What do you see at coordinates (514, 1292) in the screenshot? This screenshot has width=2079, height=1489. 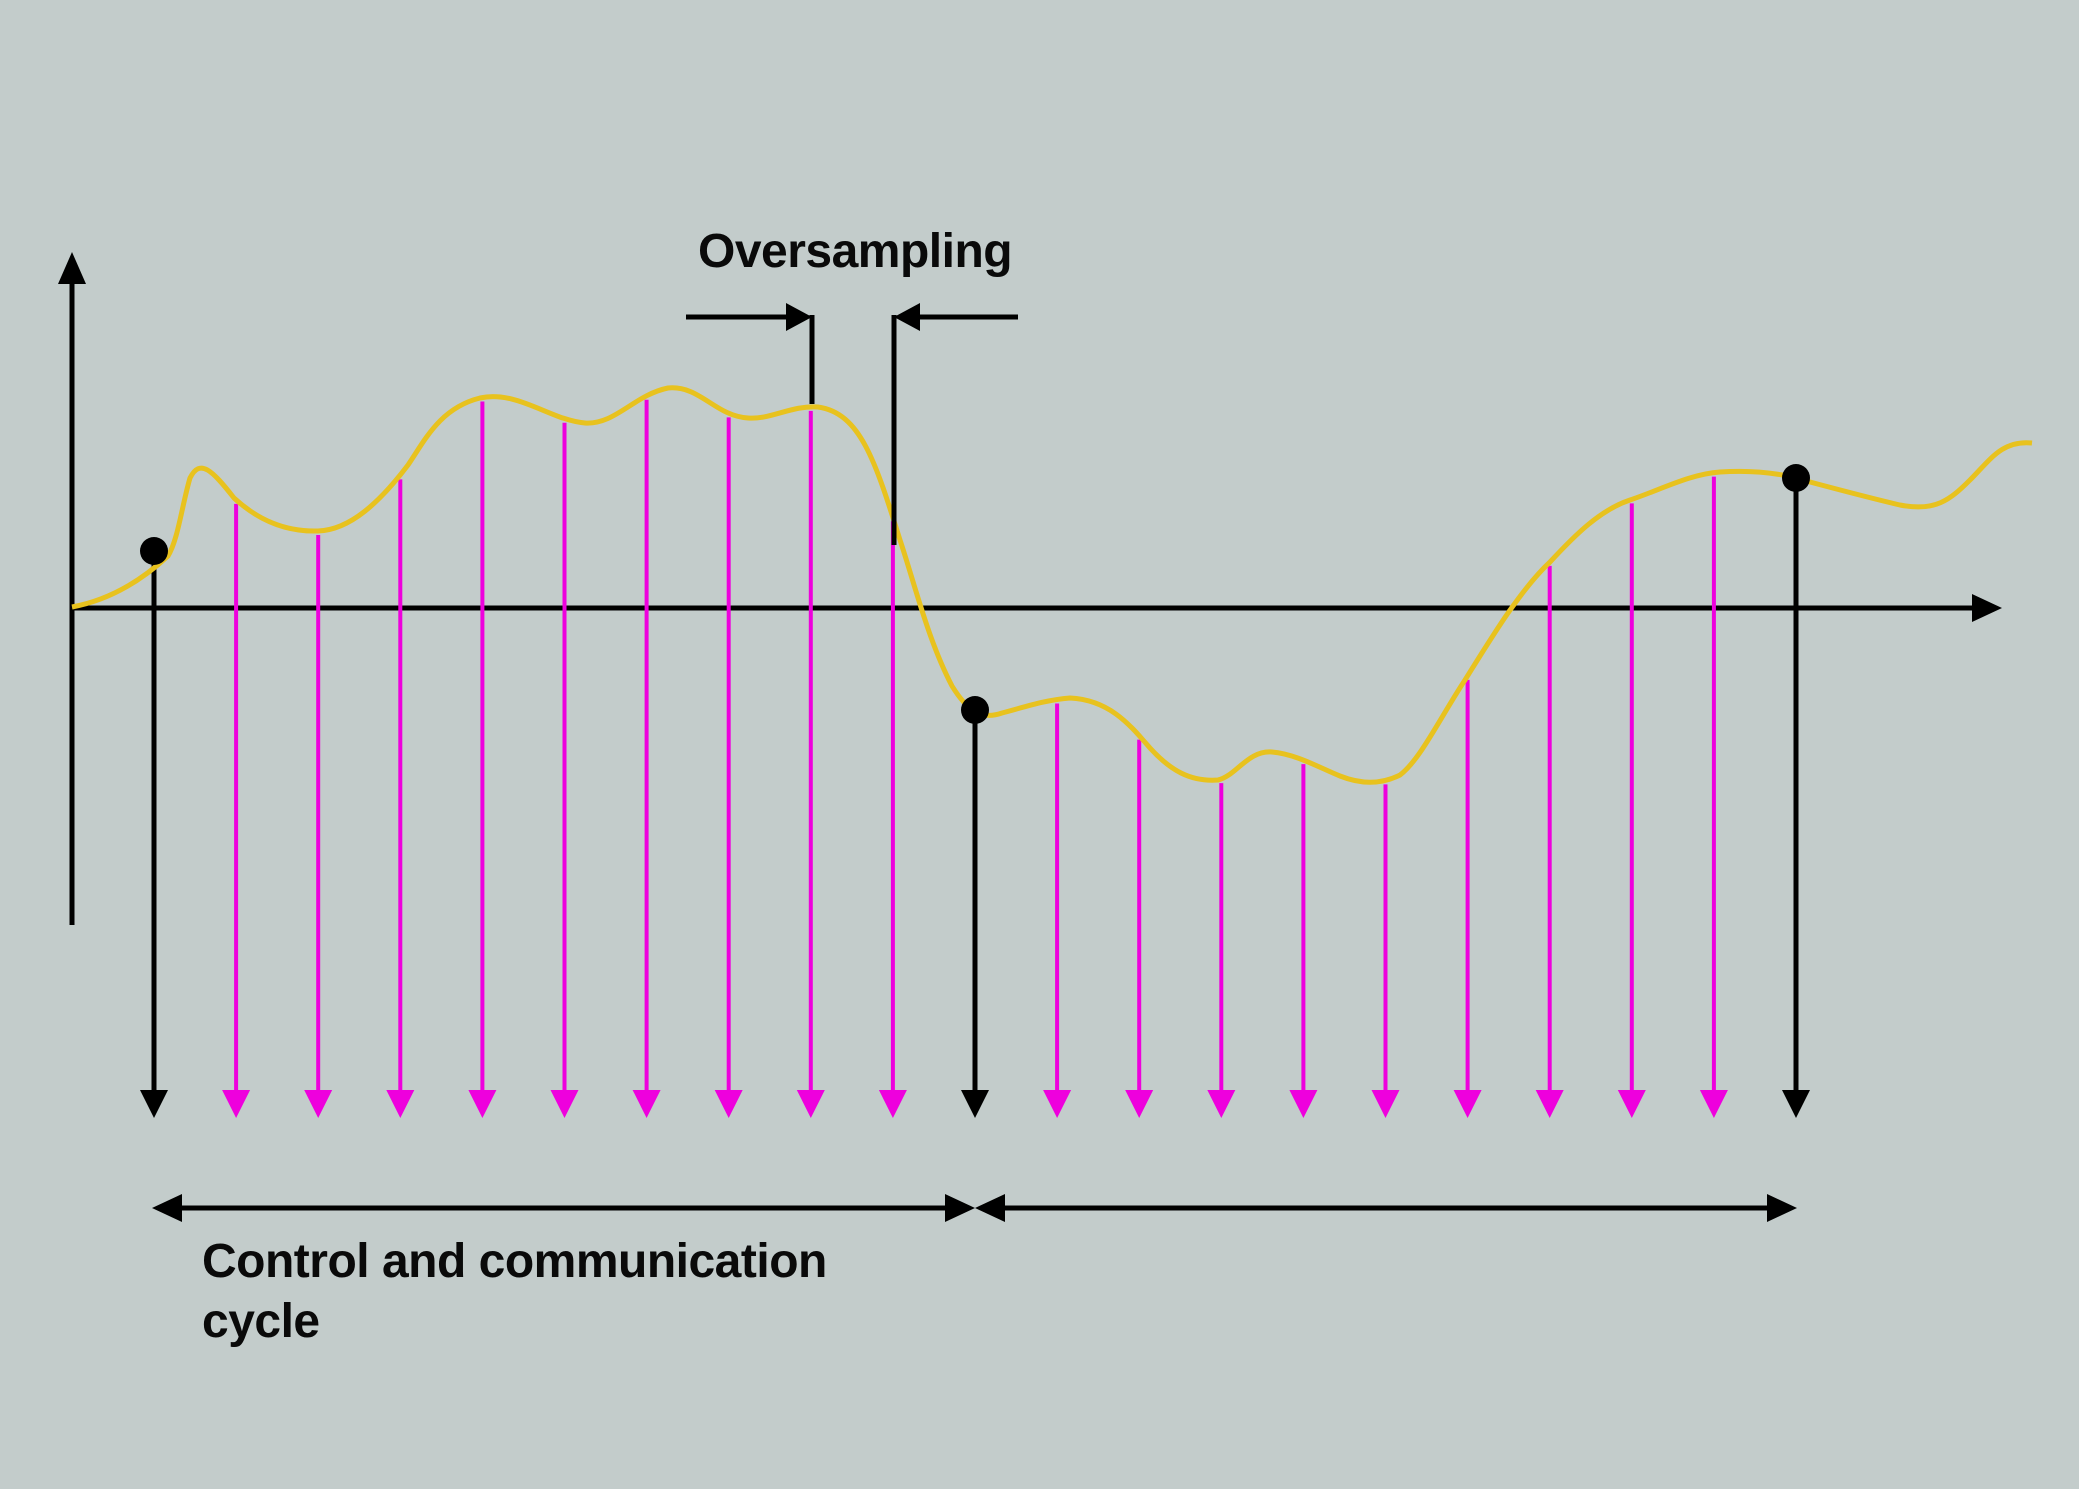 I see `control-cycle-label: Control and communication cycle` at bounding box center [514, 1292].